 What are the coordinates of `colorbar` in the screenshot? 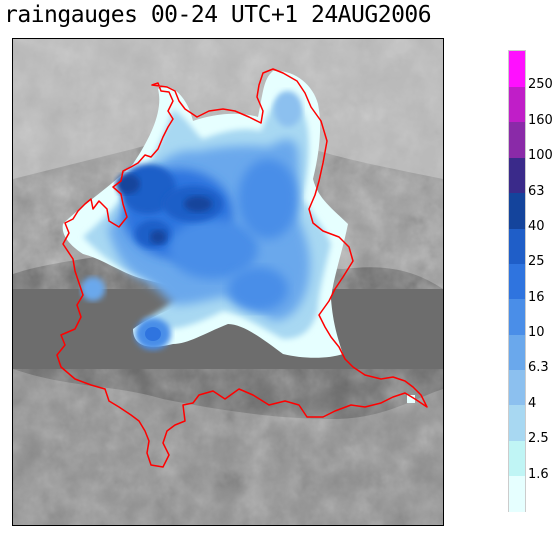 It's located at (517, 281).